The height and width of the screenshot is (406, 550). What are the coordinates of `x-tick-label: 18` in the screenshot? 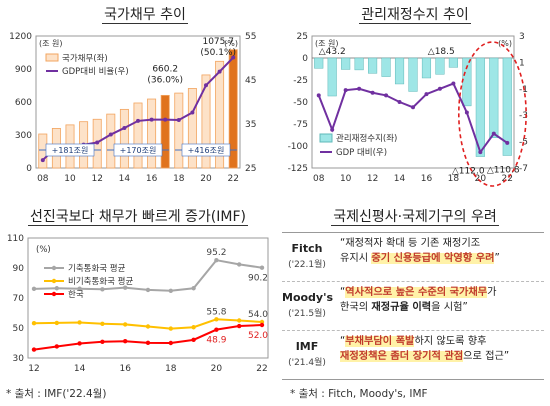 It's located at (171, 369).